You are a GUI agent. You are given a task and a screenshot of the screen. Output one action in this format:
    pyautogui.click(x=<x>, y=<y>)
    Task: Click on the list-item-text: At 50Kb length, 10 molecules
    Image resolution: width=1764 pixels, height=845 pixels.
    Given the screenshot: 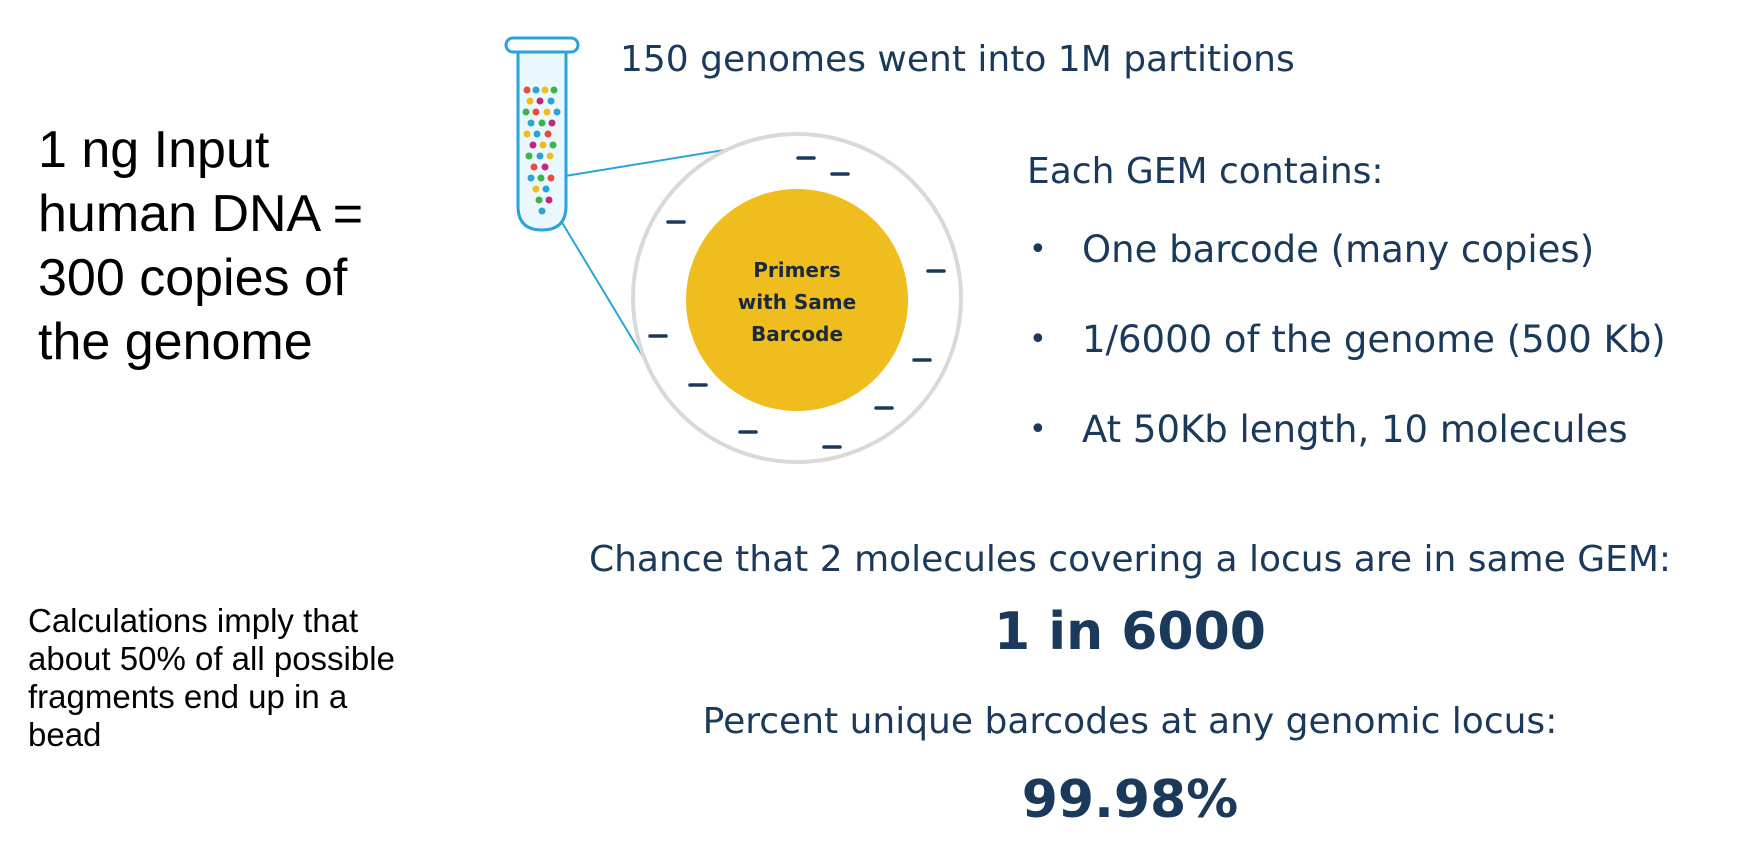 What is the action you would take?
    pyautogui.click(x=1355, y=429)
    